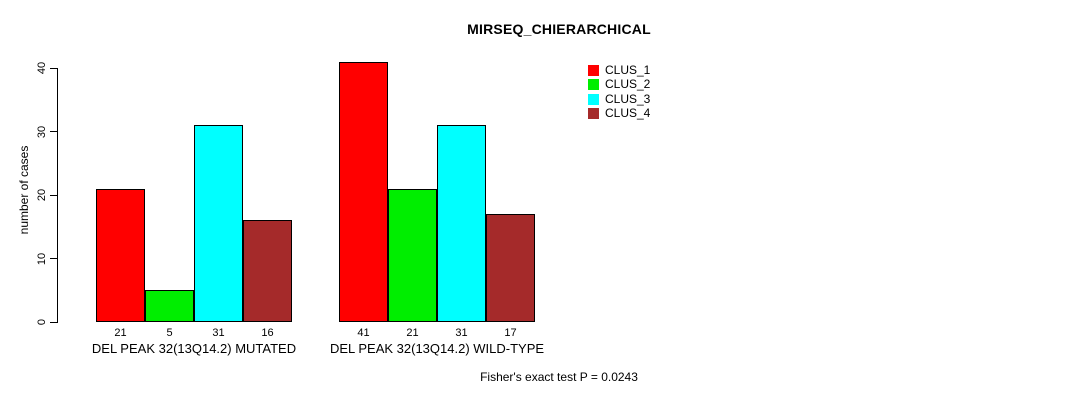 The height and width of the screenshot is (400, 1090). What do you see at coordinates (24, 190) in the screenshot?
I see `y-axis-label: number of cases` at bounding box center [24, 190].